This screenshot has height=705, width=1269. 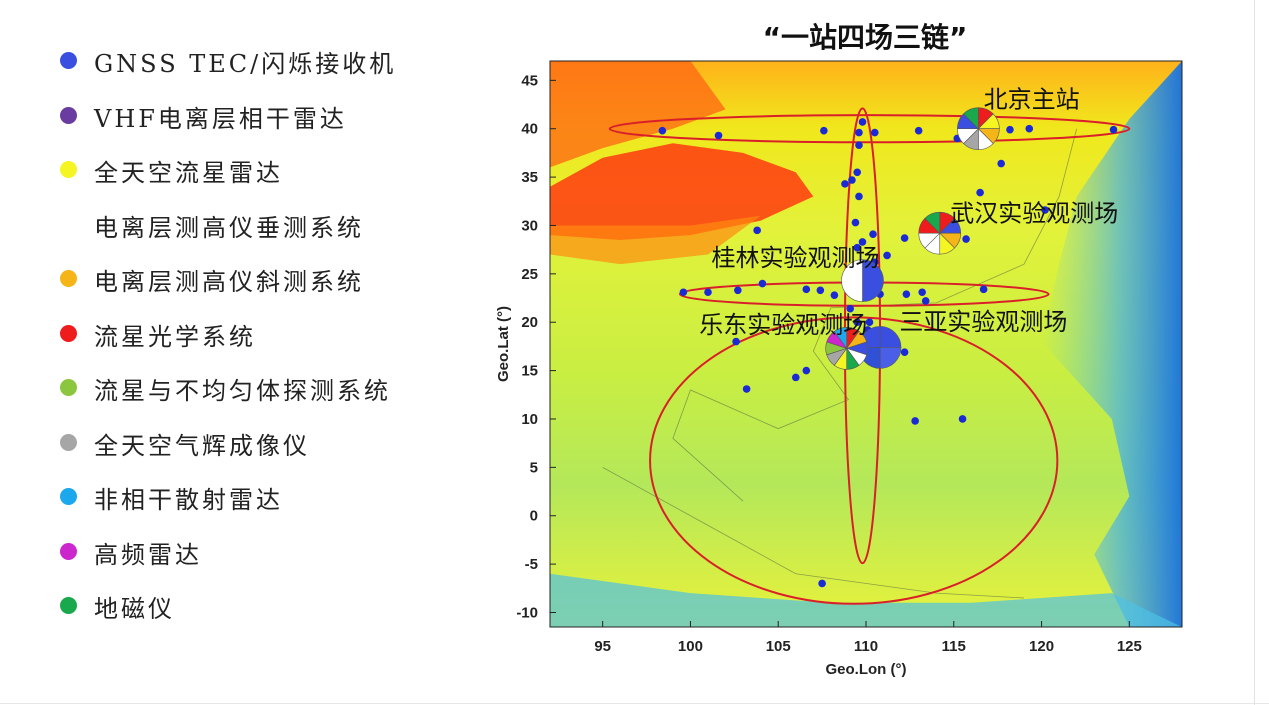 What do you see at coordinates (869, 129) in the screenshot?
I see `chain-ellipse` at bounding box center [869, 129].